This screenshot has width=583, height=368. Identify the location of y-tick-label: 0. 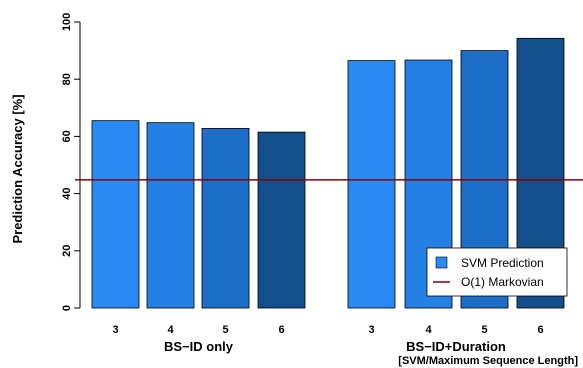
(67, 308).